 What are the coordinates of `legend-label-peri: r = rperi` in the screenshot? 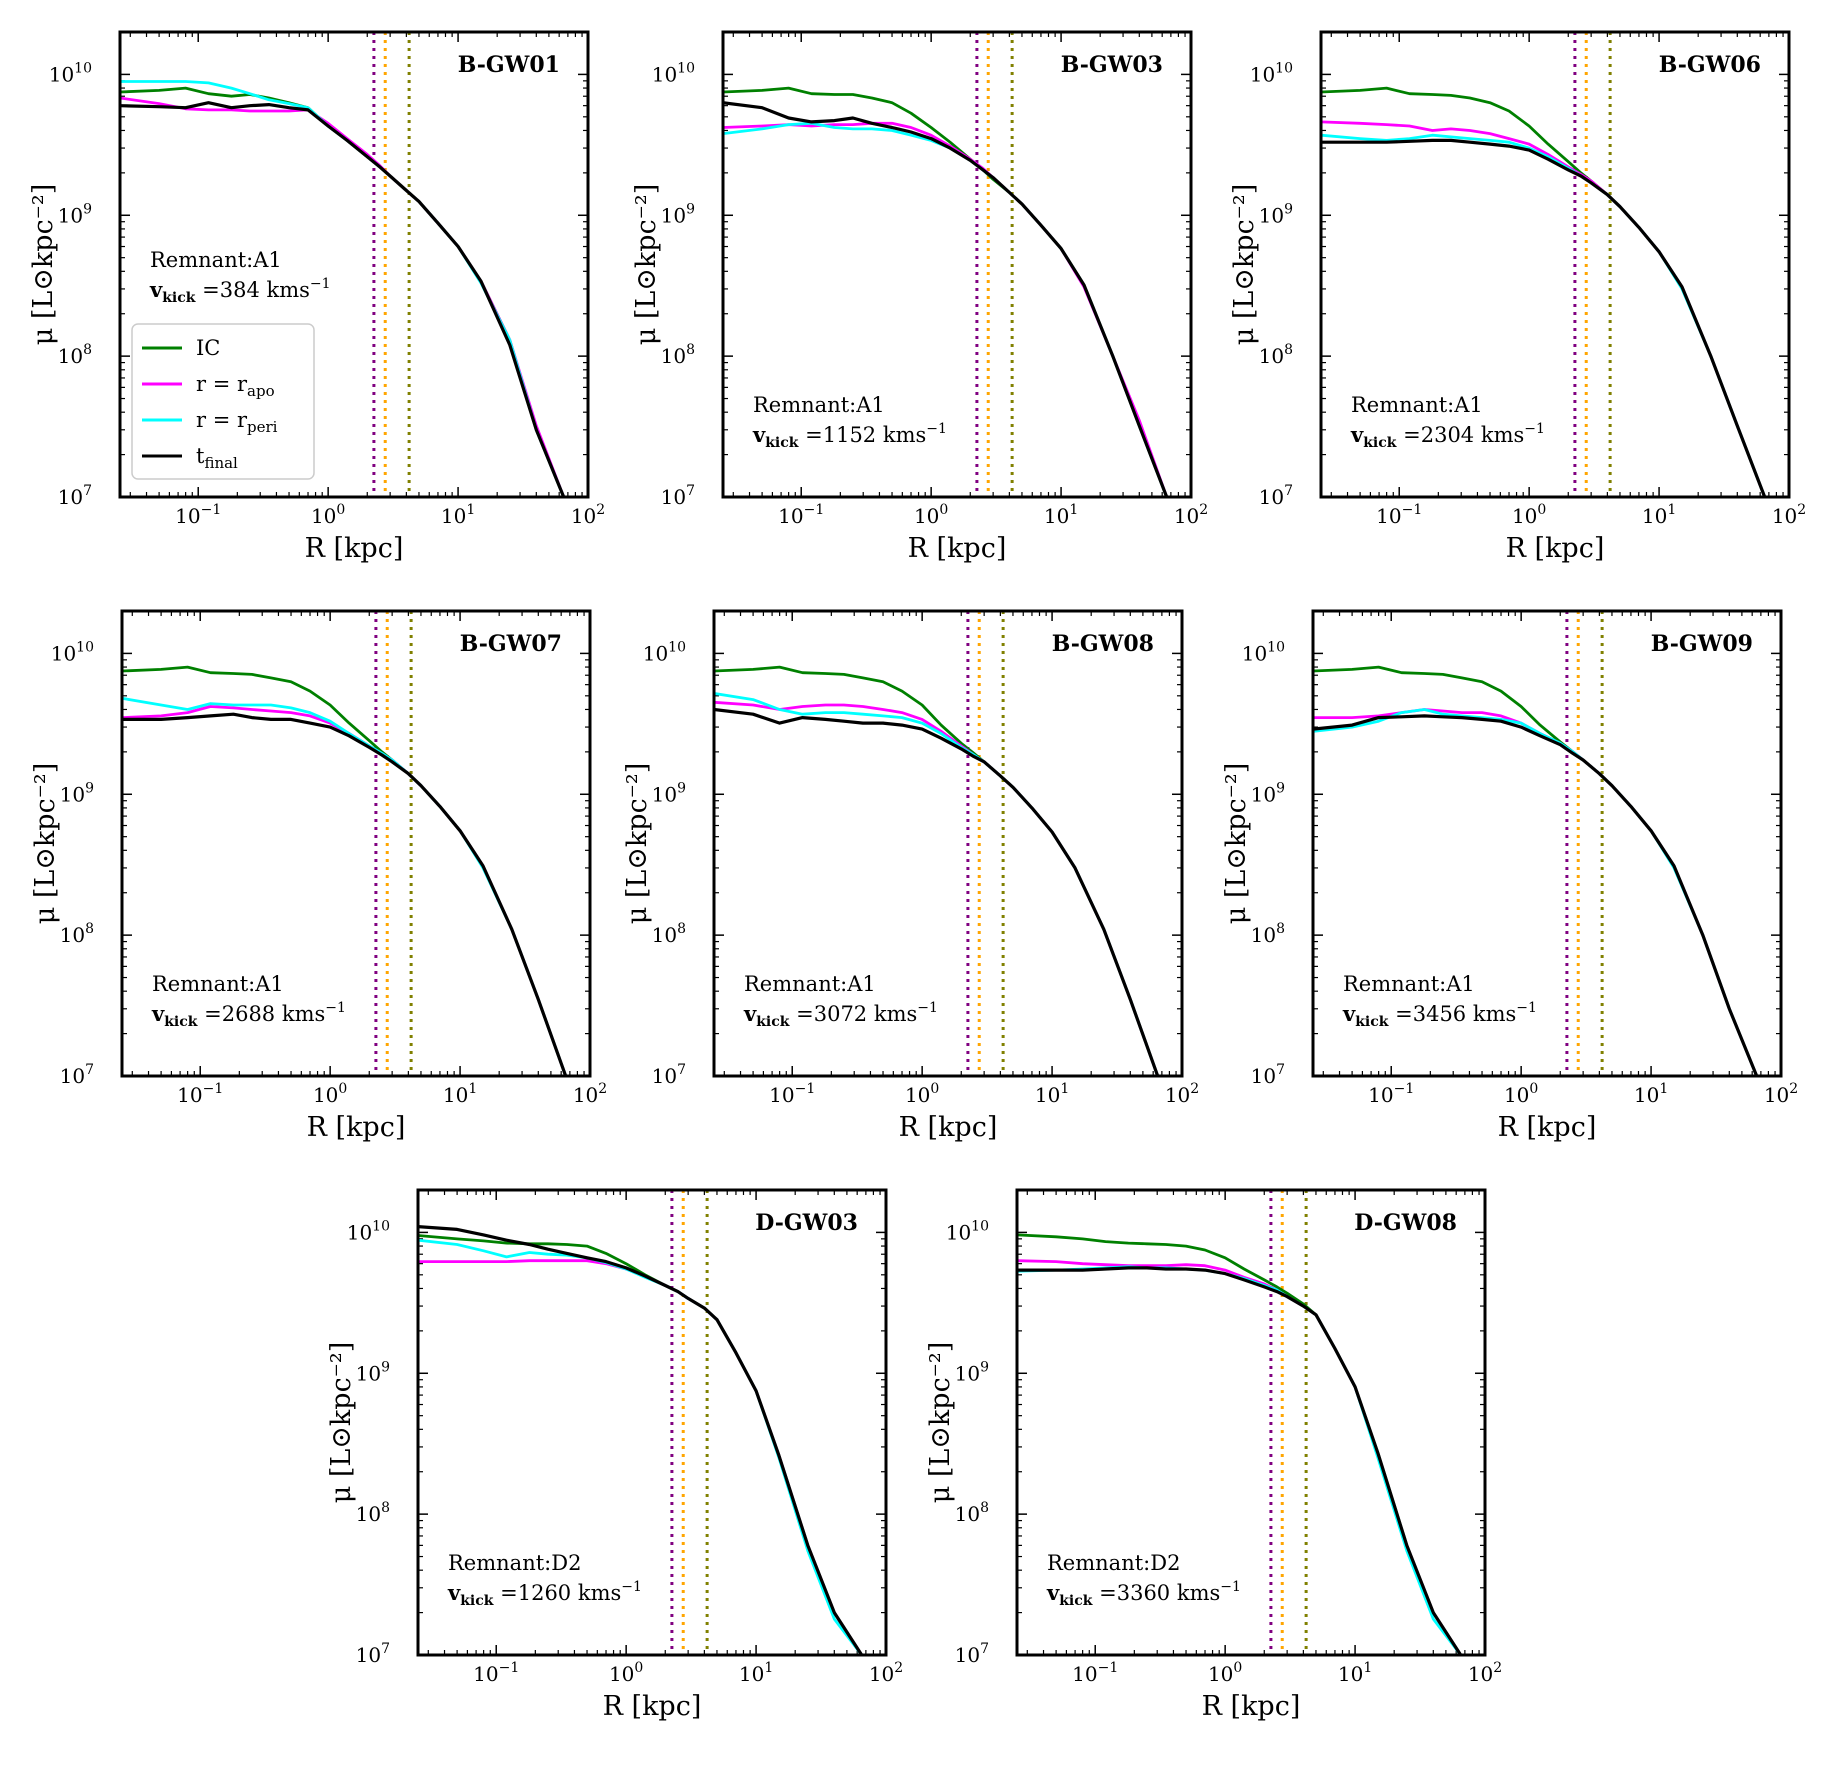 It's located at (237, 422).